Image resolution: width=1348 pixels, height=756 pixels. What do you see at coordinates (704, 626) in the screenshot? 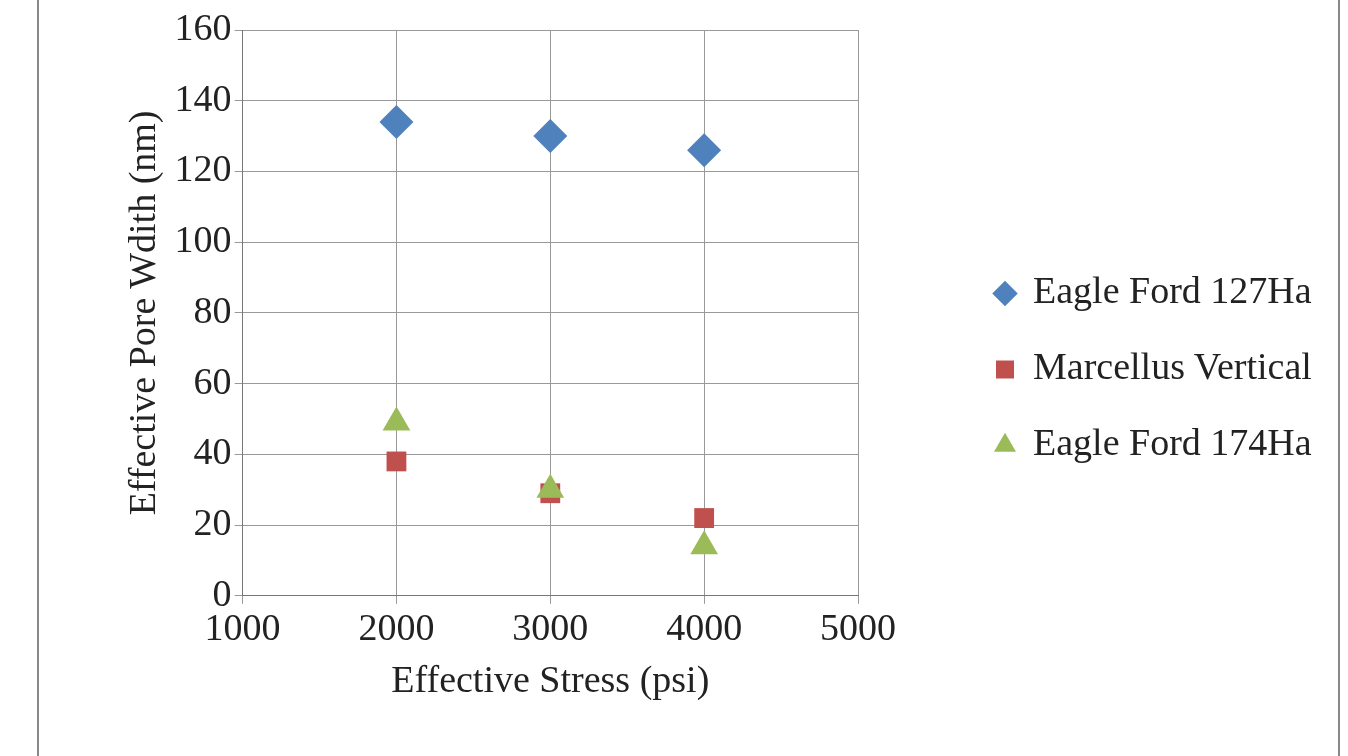
I see `x-tick-label: 4000` at bounding box center [704, 626].